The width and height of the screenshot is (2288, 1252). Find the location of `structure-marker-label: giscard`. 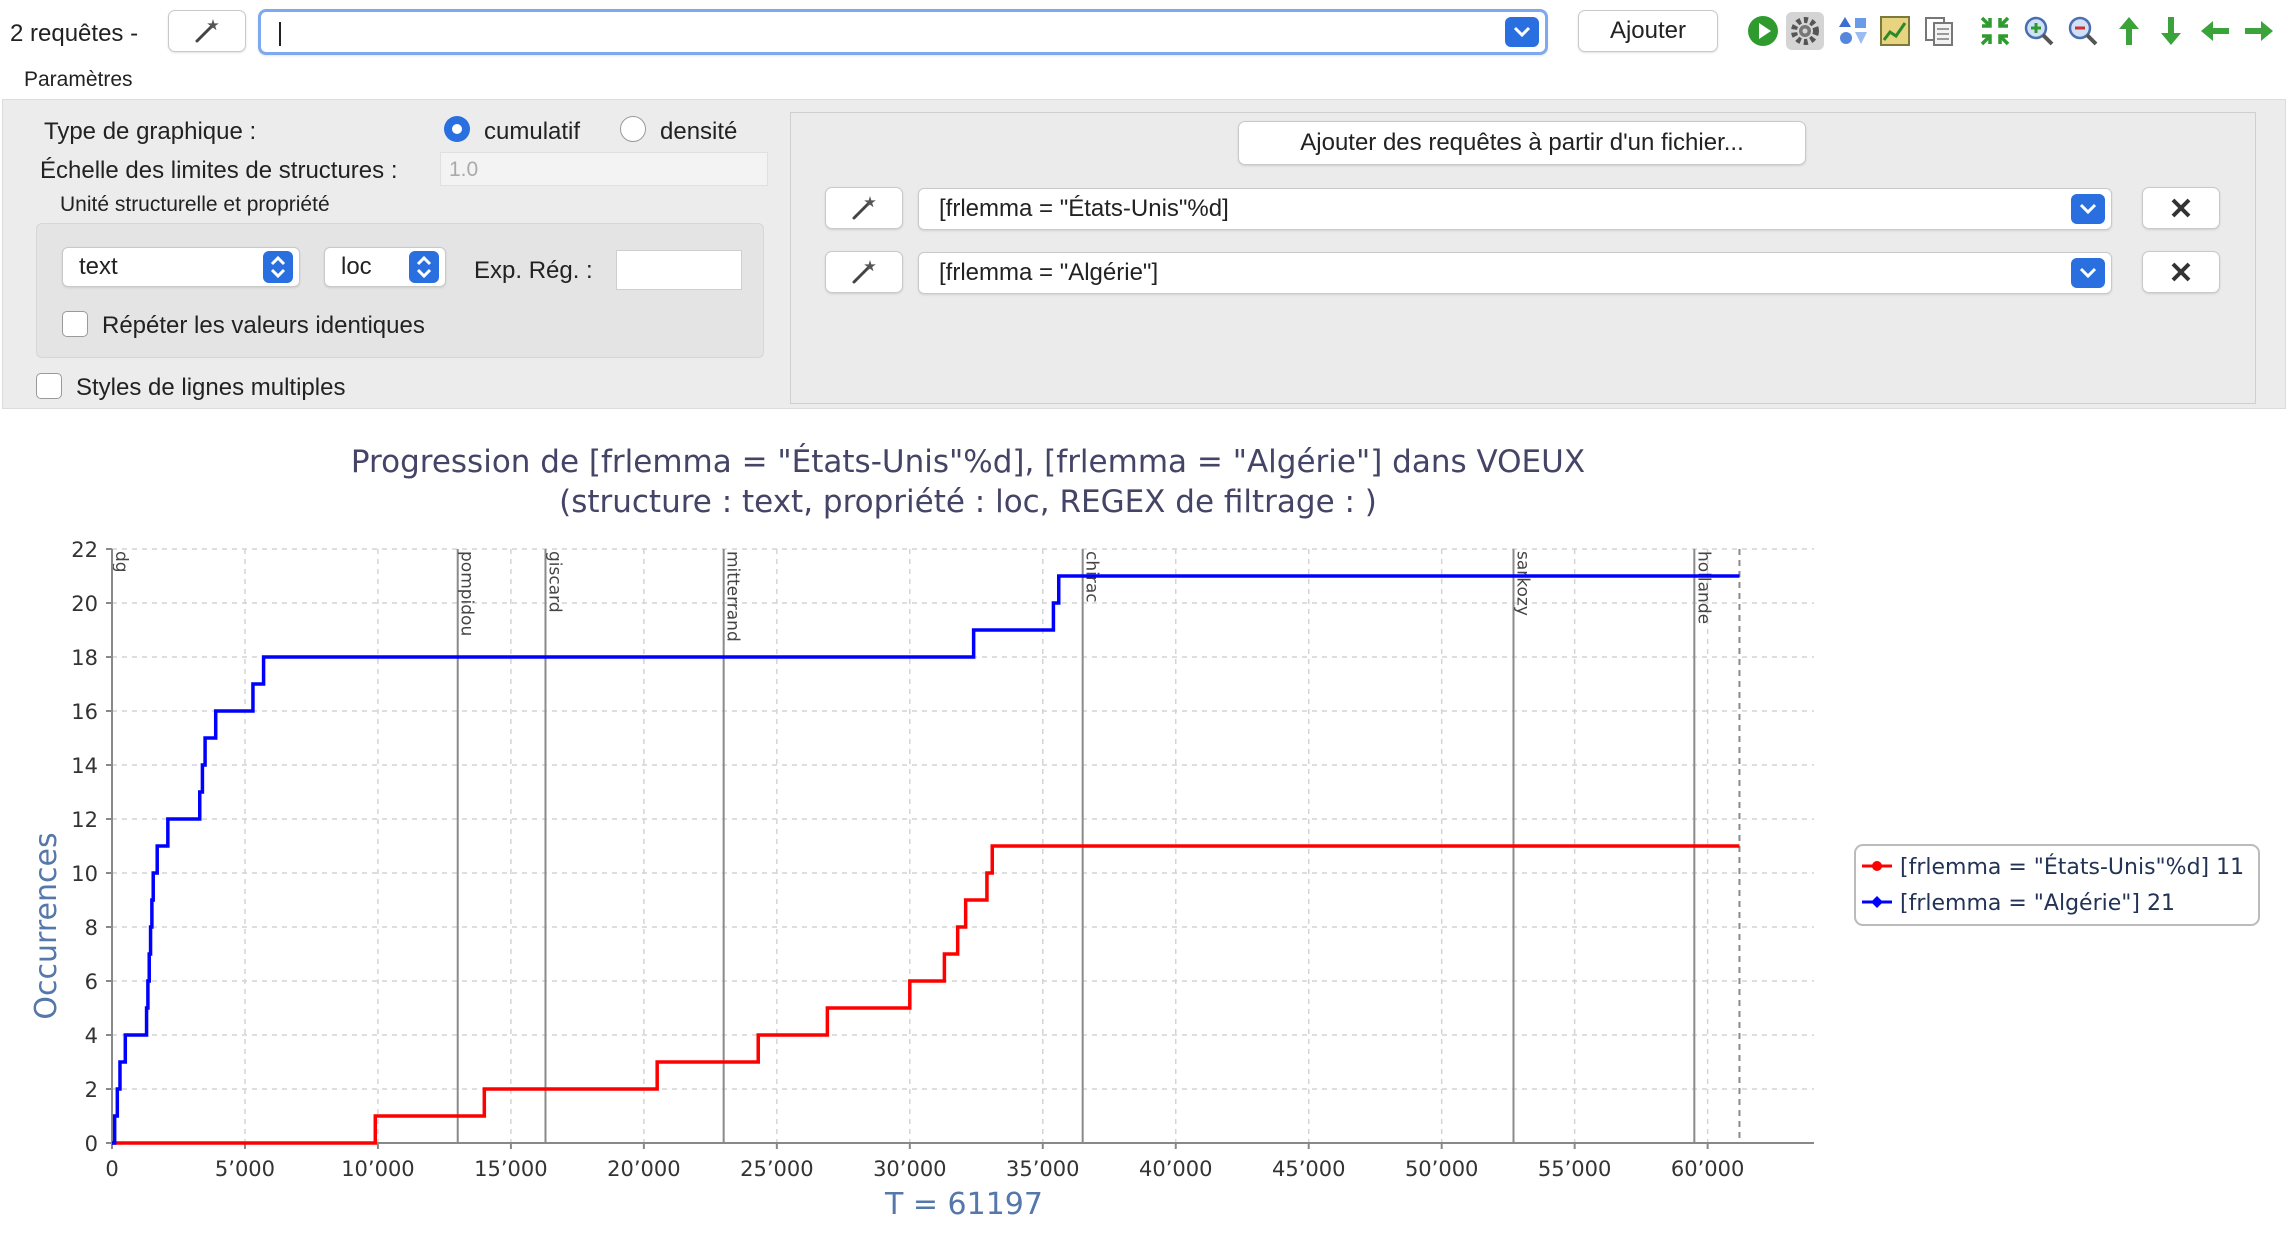

structure-marker-label: giscard is located at coordinates (554, 582).